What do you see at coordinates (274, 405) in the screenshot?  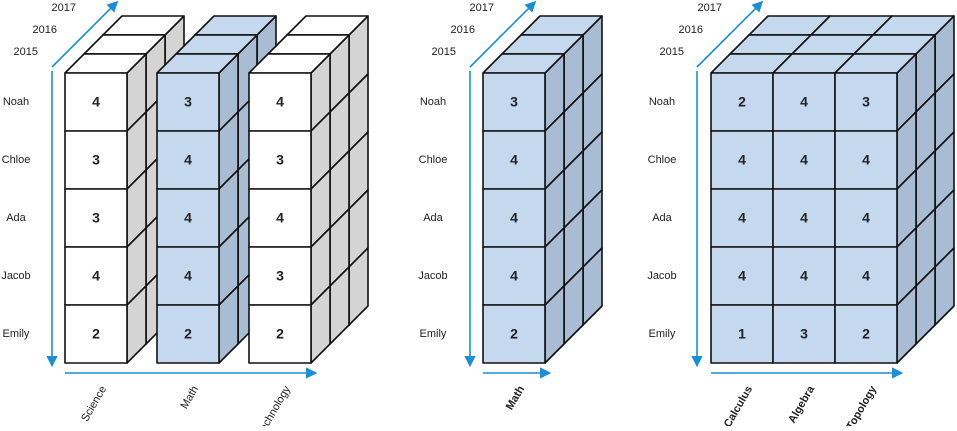 I see `column-label: Technology` at bounding box center [274, 405].